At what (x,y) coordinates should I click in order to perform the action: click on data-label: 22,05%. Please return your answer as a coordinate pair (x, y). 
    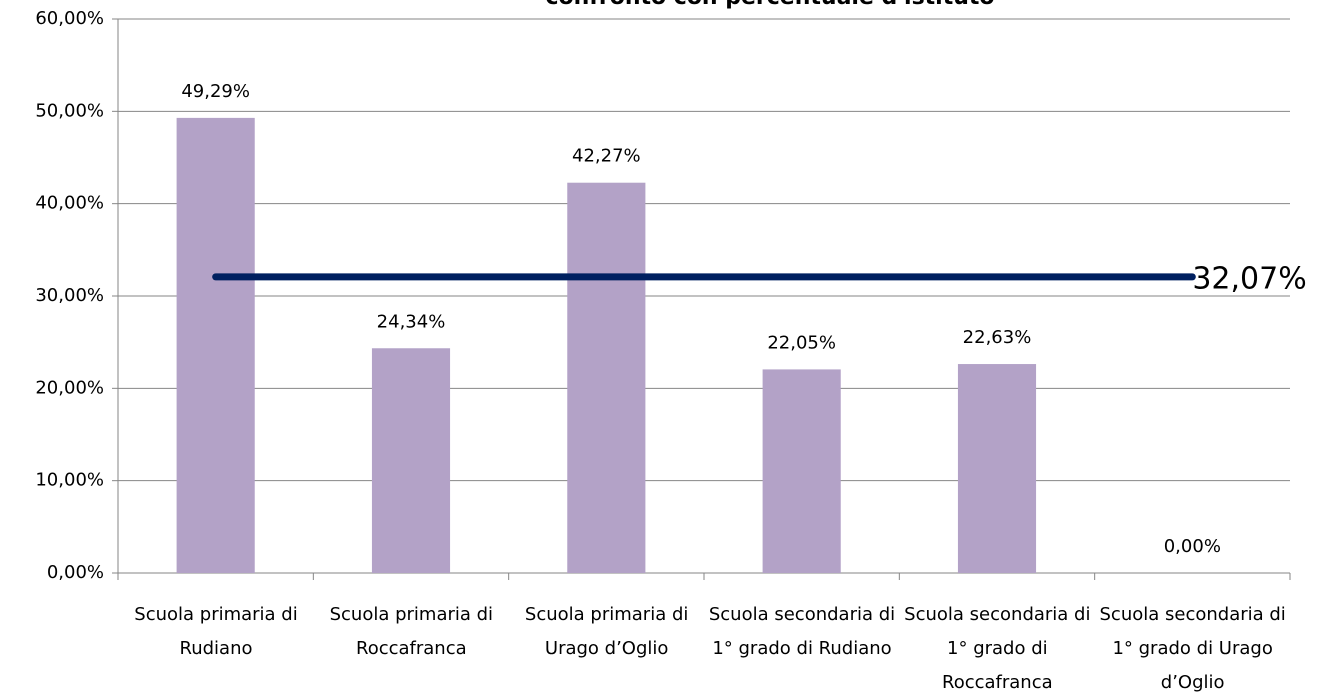
    Looking at the image, I should click on (801, 342).